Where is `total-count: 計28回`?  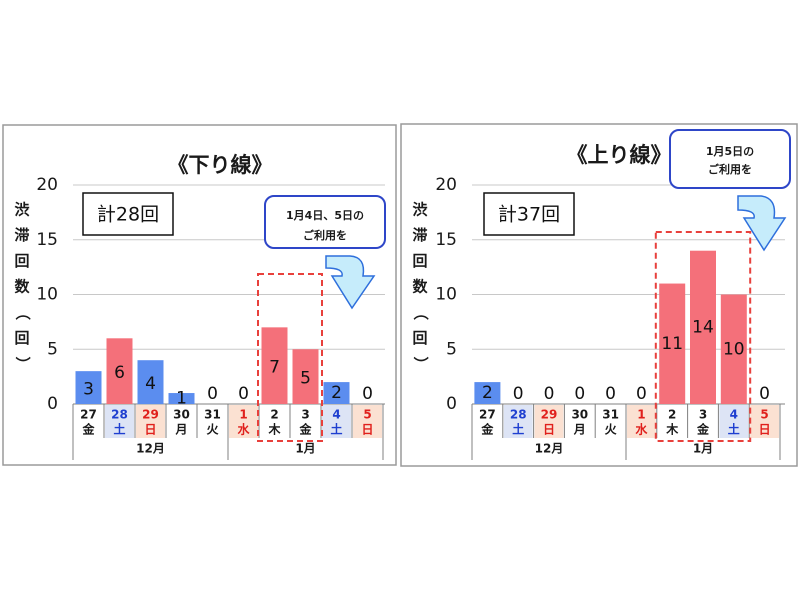 total-count: 計28回 is located at coordinates (128, 215).